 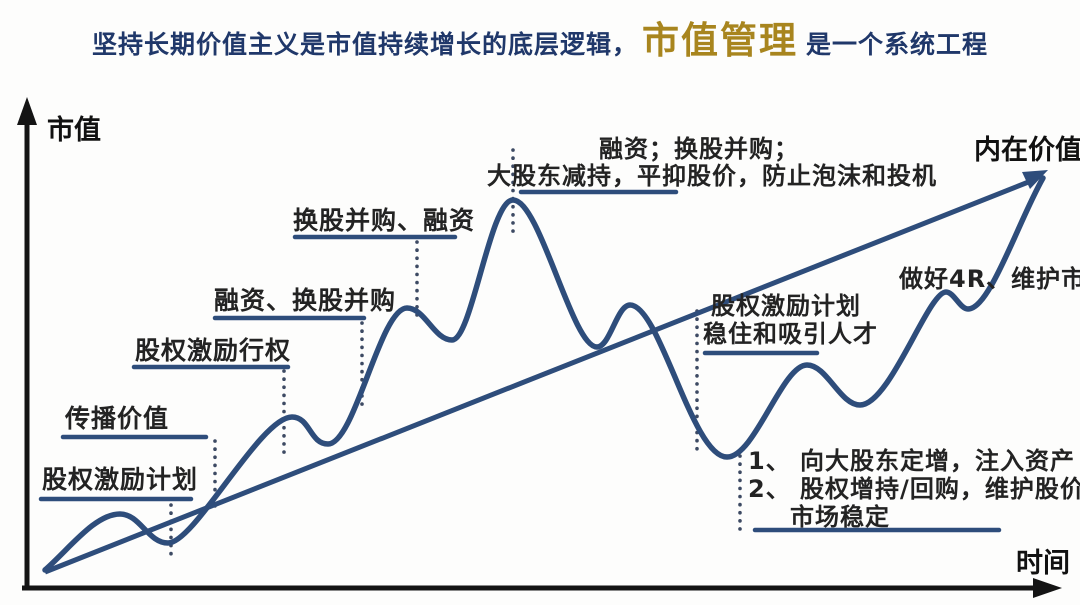 I want to click on x-axis-label: 时间, so click(x=1043, y=563).